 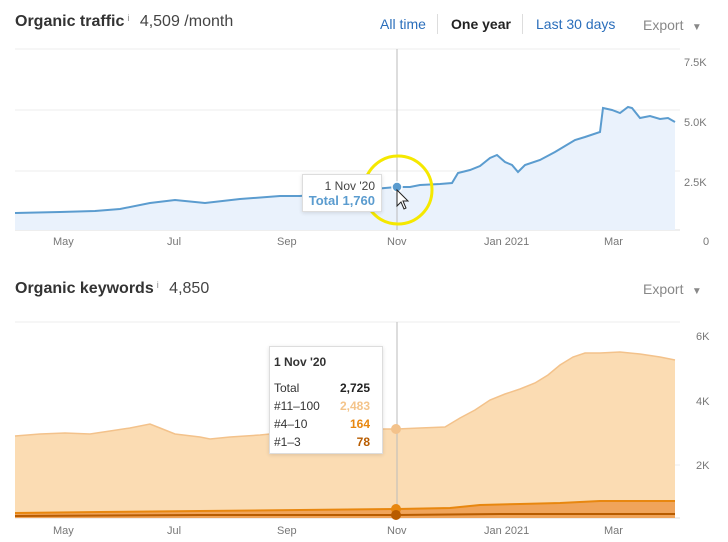 What do you see at coordinates (354, 388) in the screenshot?
I see `tooltip-row-value: 2,725` at bounding box center [354, 388].